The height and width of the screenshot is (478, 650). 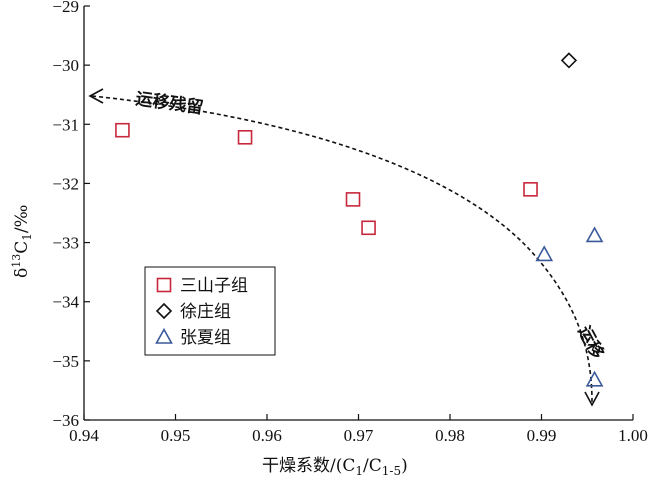 What do you see at coordinates (96, 96) in the screenshot?
I see `arrowhead-upper-left-icon` at bounding box center [96, 96].